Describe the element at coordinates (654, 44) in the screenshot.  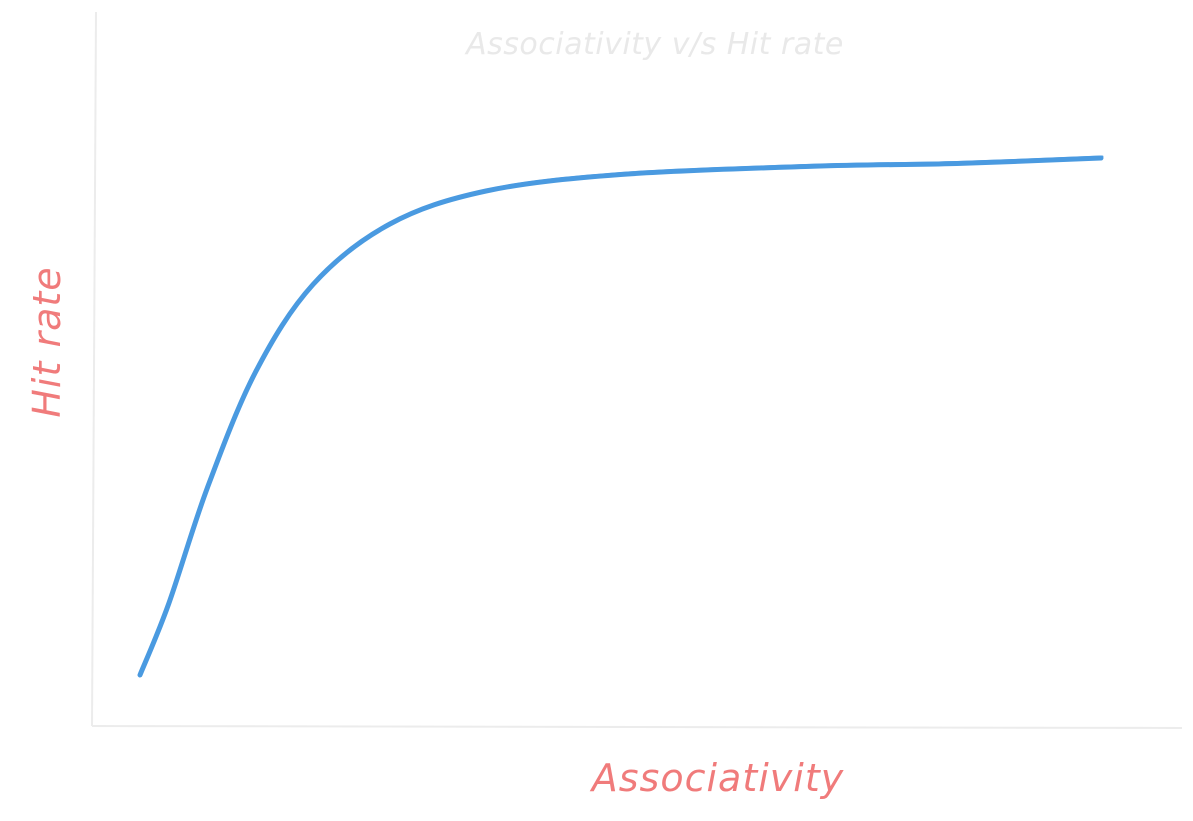
I see `chart-title: Associativity v/s Hit rate` at that location.